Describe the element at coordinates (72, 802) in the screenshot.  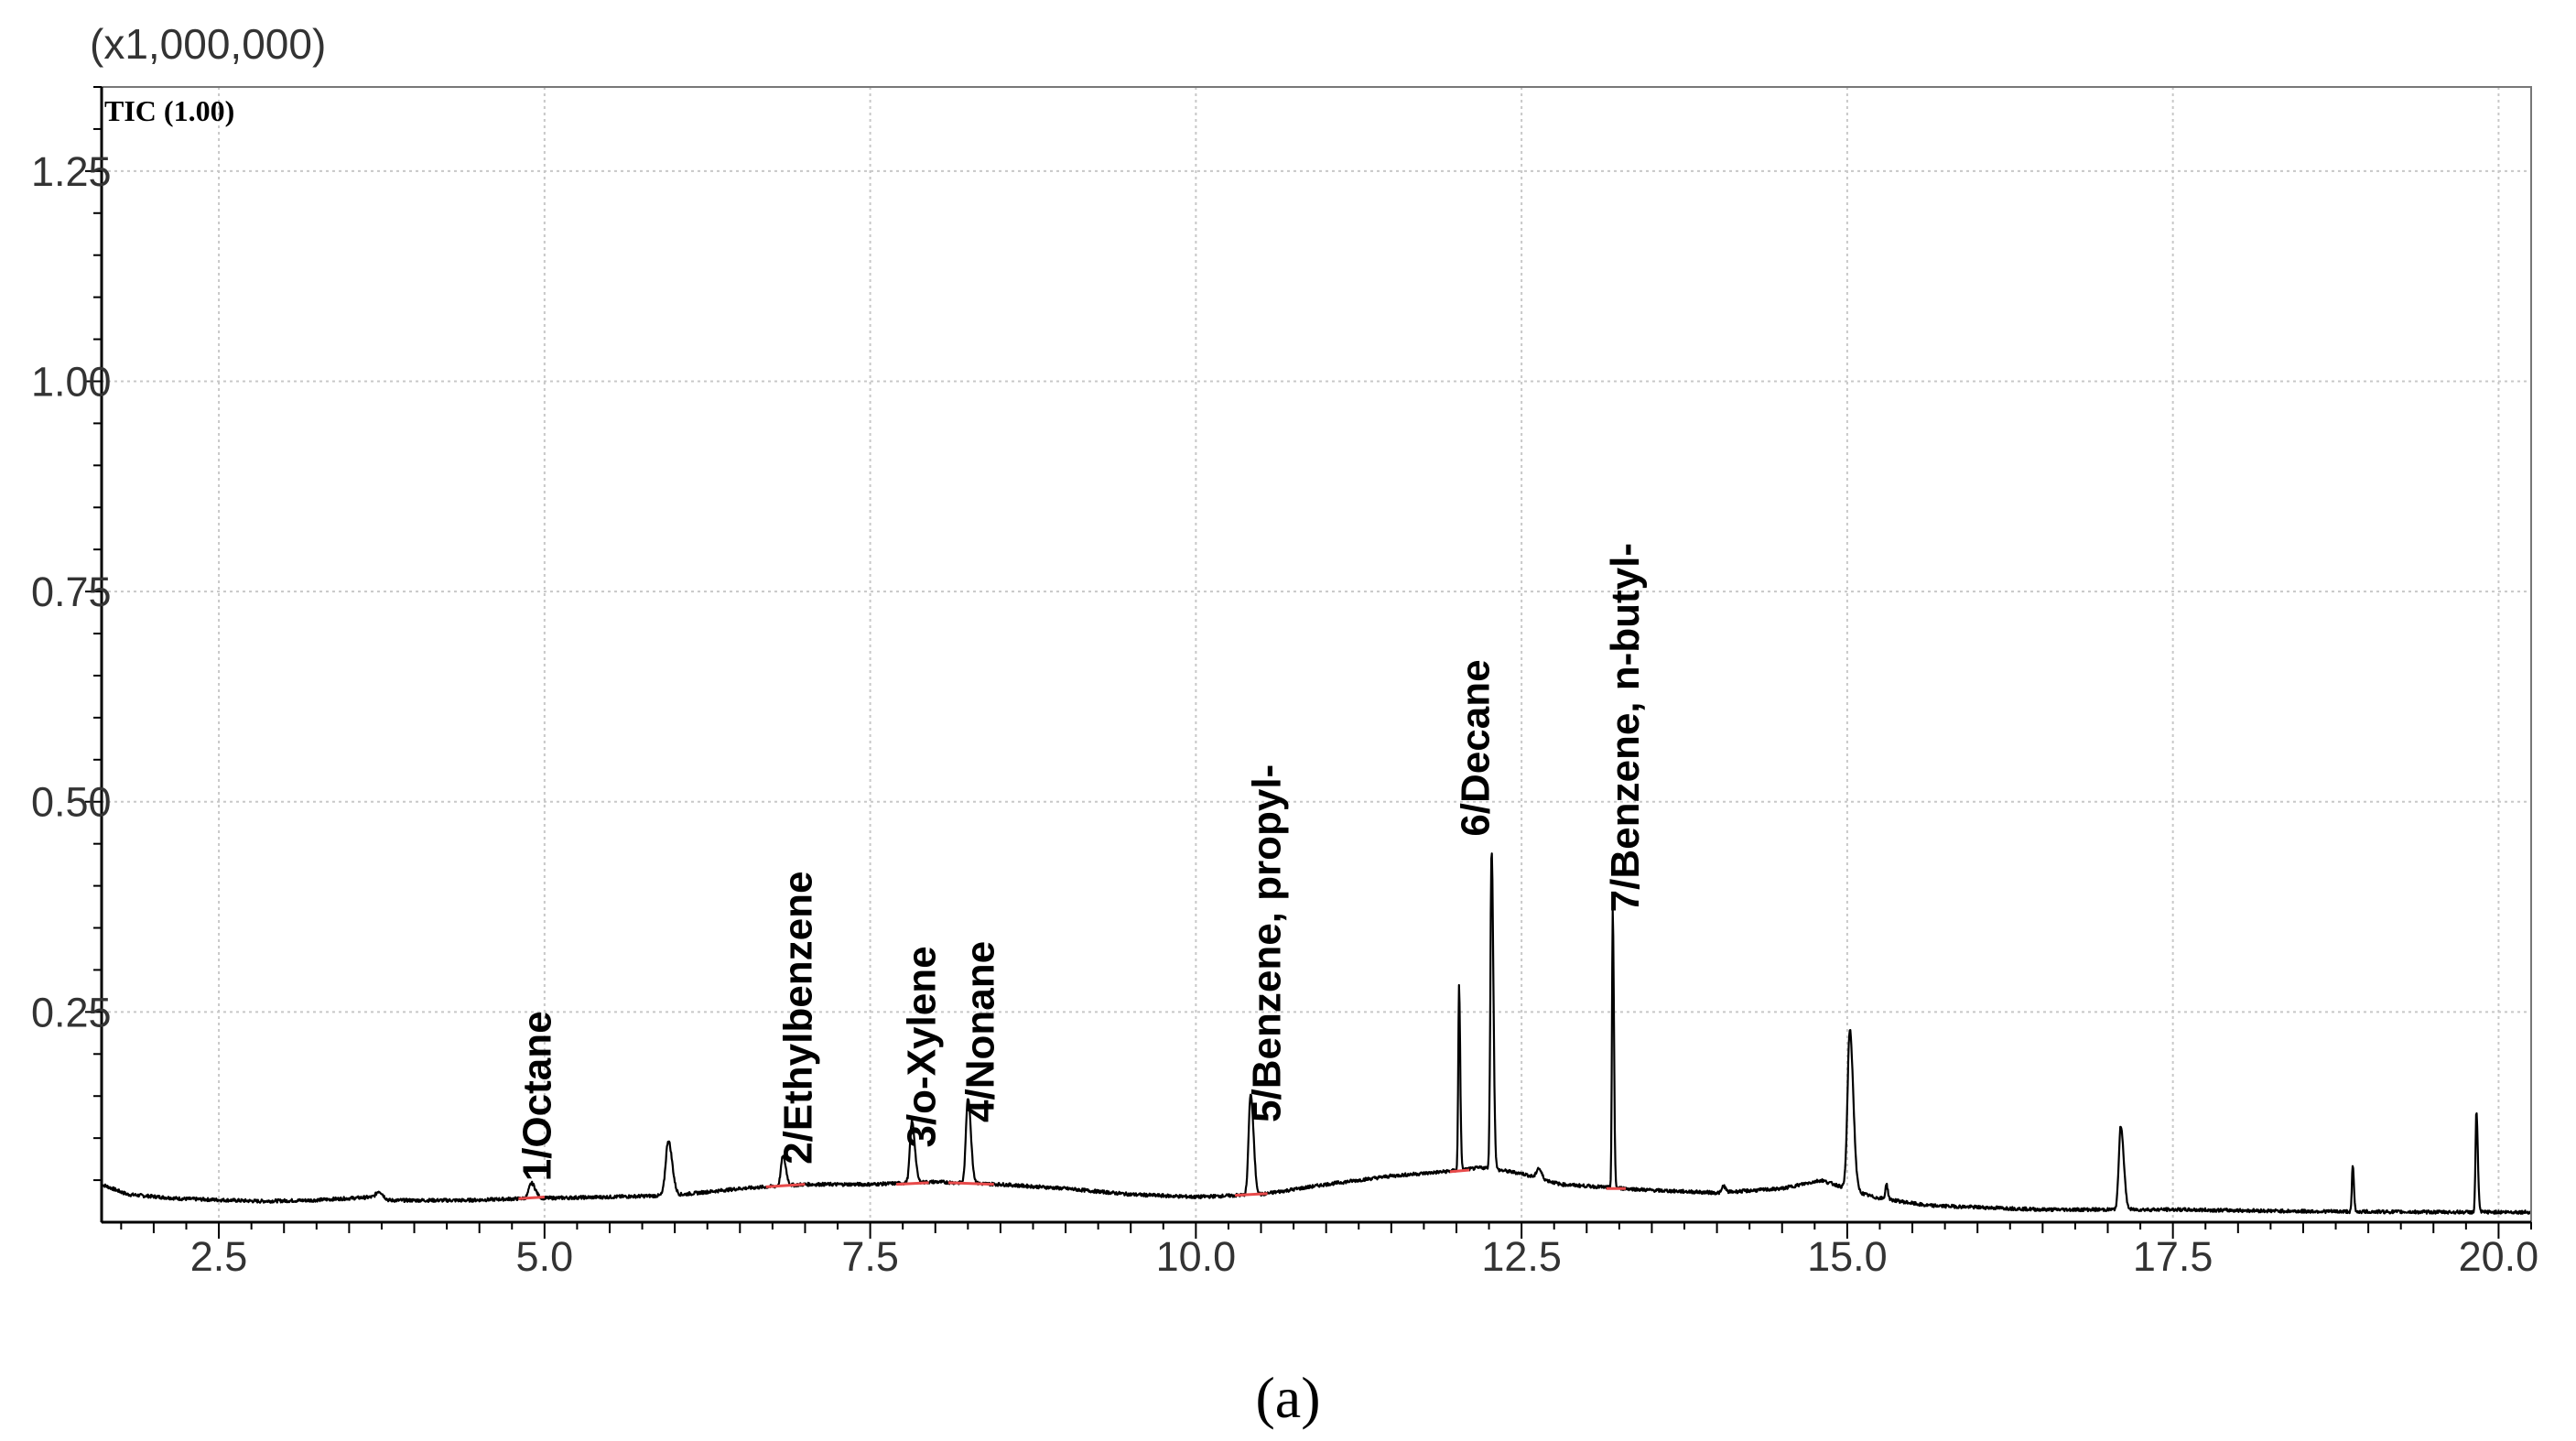
I see `y-tick-label: 0.50` at that location.